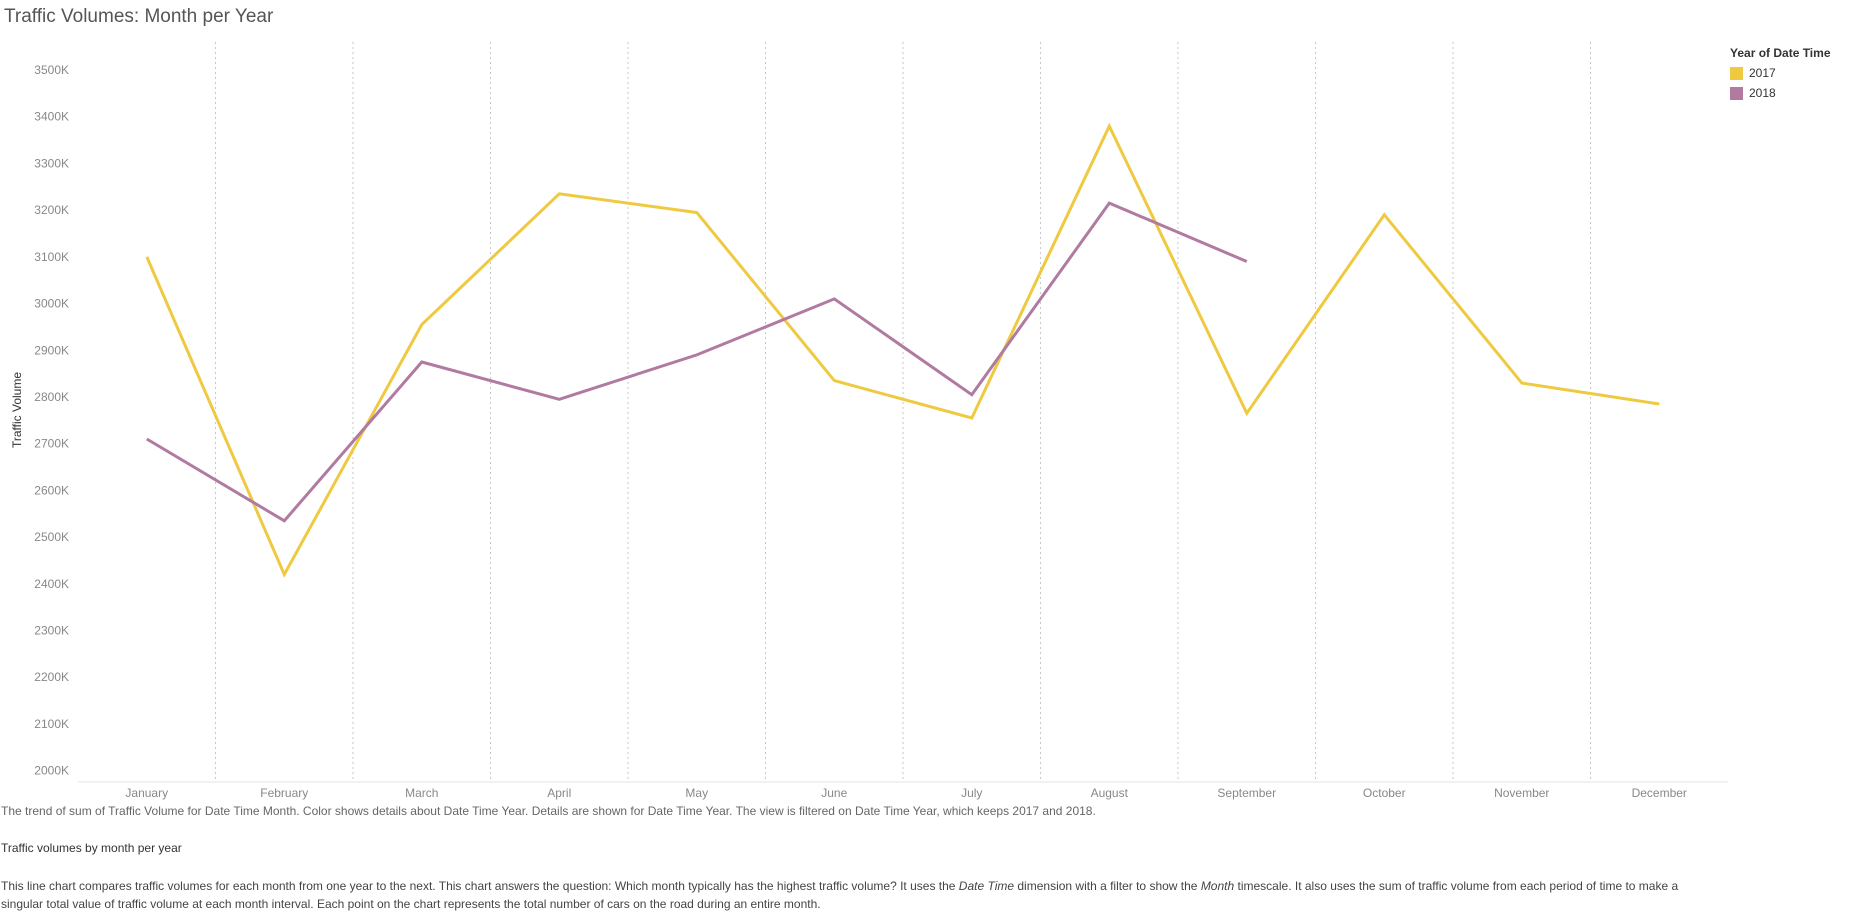 The height and width of the screenshot is (913, 1860). What do you see at coordinates (51, 677) in the screenshot?
I see `y-tick-label: 2200K` at bounding box center [51, 677].